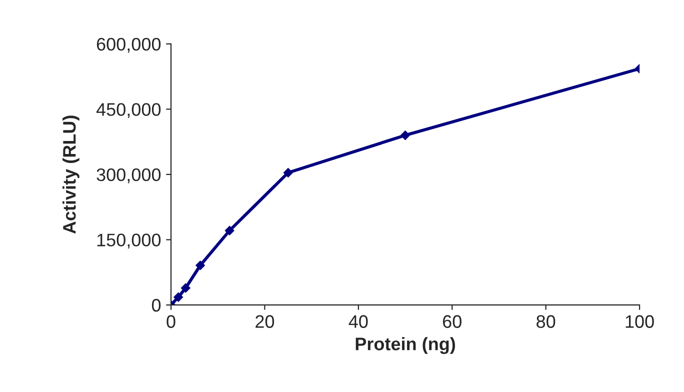 Image resolution: width=684 pixels, height=392 pixels. What do you see at coordinates (128, 176) in the screenshot?
I see `y-tick-label: 300,000` at bounding box center [128, 176].